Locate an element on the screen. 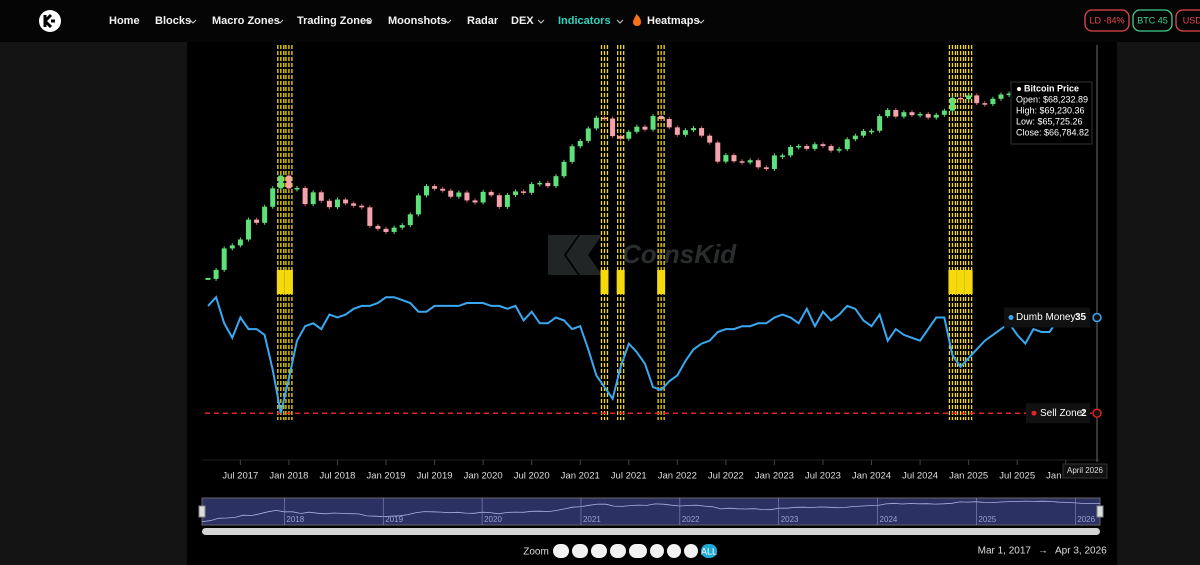  navigator-label: 2023 is located at coordinates (790, 519).